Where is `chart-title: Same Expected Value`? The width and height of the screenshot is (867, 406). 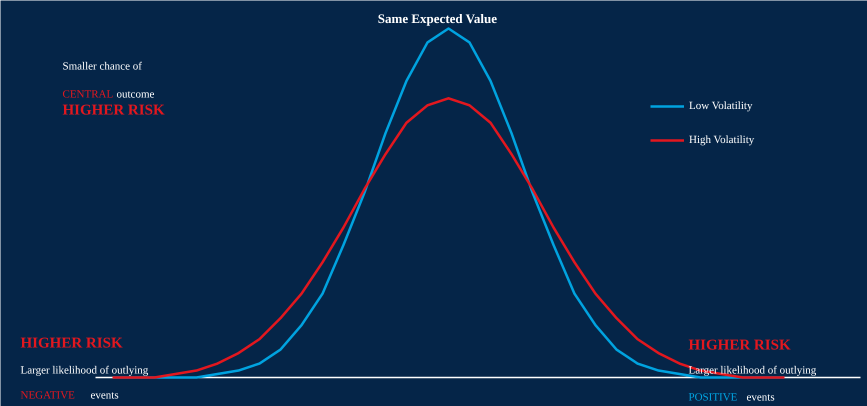
chart-title: Same Expected Value is located at coordinates (438, 18).